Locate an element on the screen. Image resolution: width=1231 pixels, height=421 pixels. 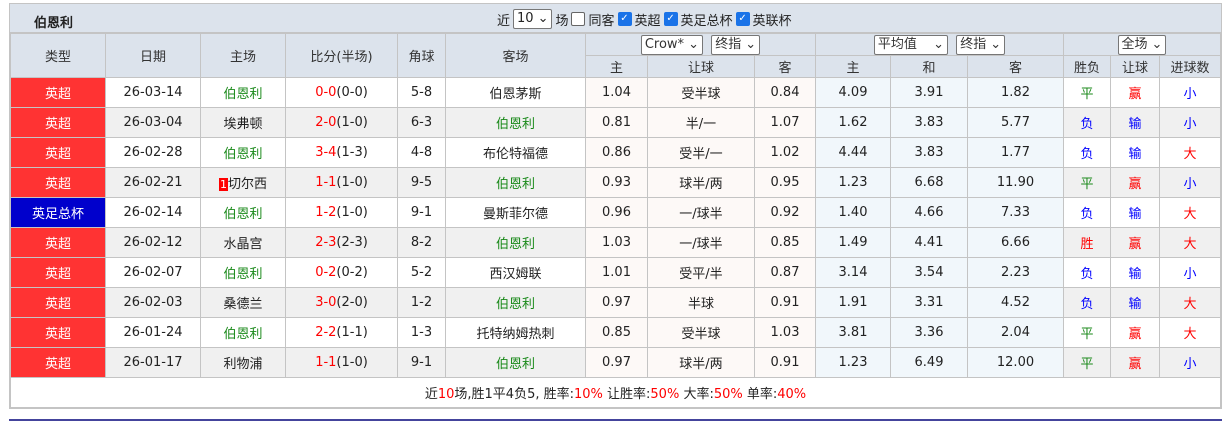
ah-company-value: Crow* is located at coordinates (664, 44).